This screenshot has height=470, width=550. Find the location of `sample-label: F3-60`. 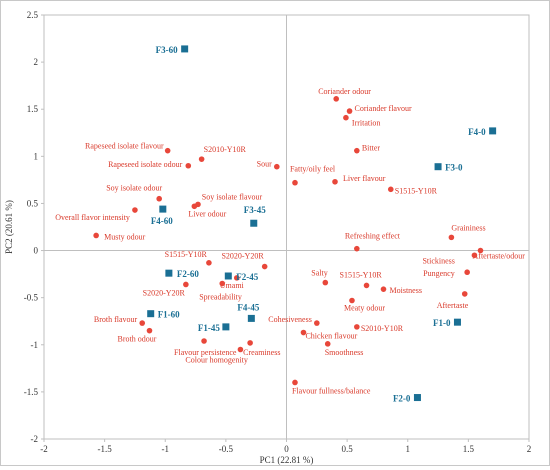

sample-label: F3-60 is located at coordinates (167, 50).